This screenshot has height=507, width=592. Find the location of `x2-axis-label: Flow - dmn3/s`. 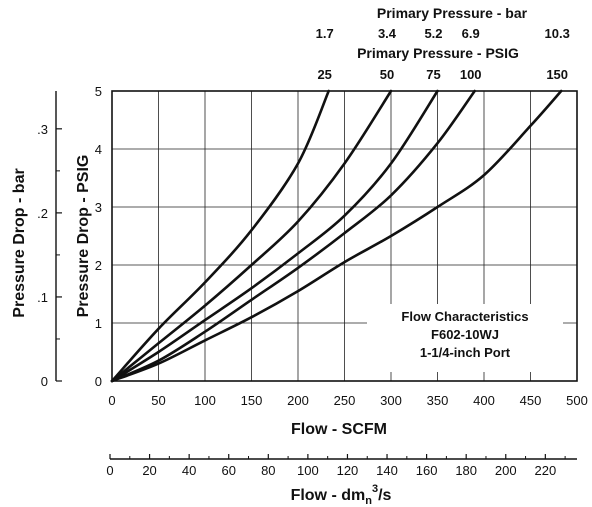

x2-axis-label: Flow - dmn3/s is located at coordinates (341, 495).